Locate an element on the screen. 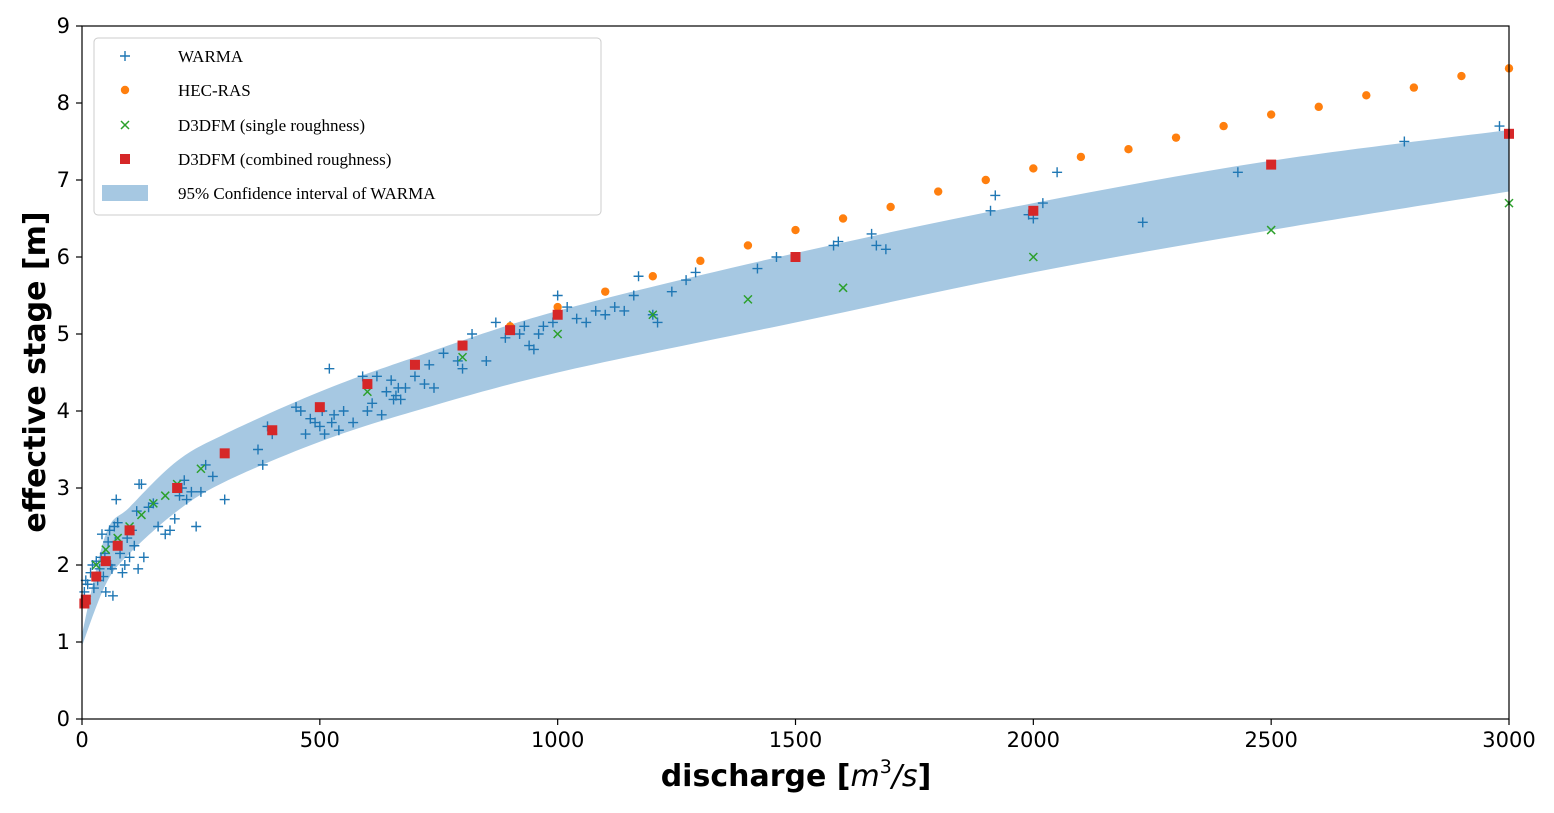 This screenshot has width=1554, height=813. x-tick-label: 500 is located at coordinates (320, 740).